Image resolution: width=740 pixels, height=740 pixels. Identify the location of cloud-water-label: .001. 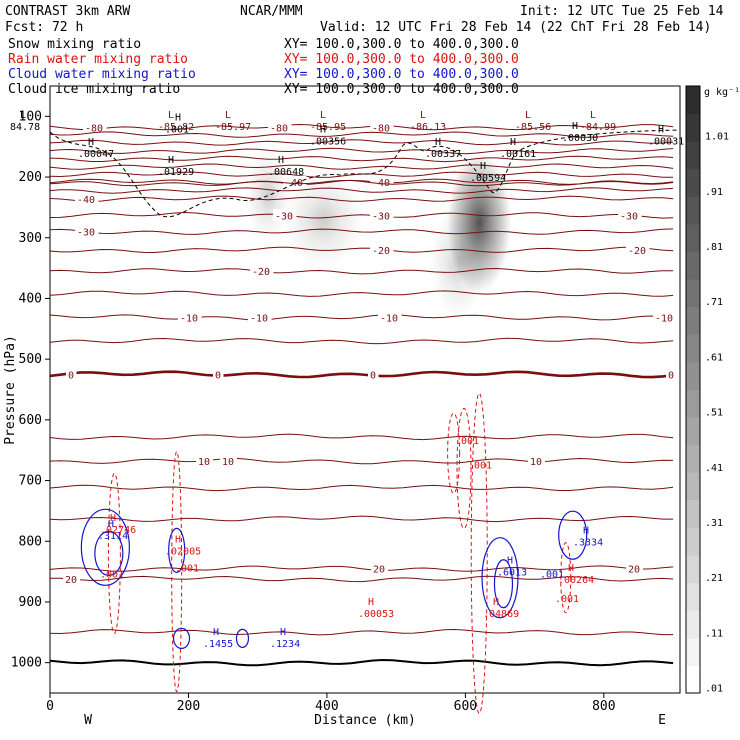
(552, 575).